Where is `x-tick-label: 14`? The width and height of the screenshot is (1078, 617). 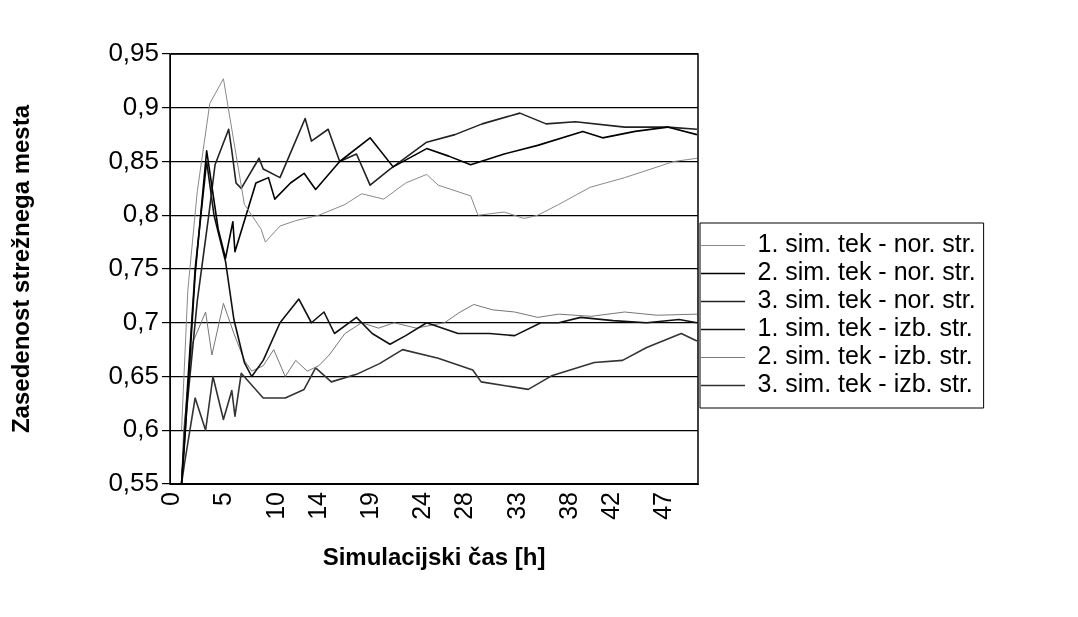 x-tick-label: 14 is located at coordinates (316, 505).